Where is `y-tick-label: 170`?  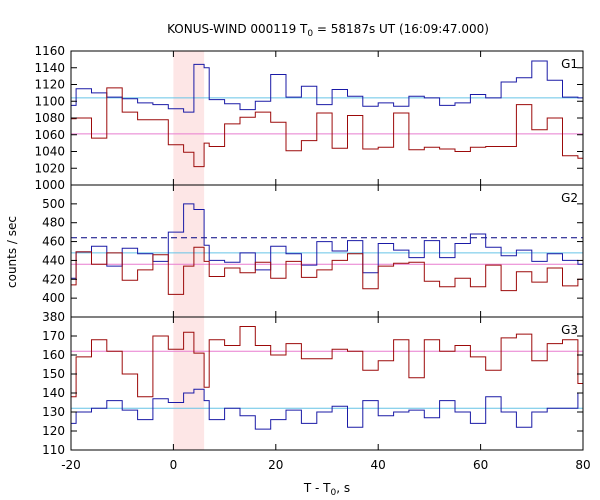 y-tick-label: 170 is located at coordinates (53, 336).